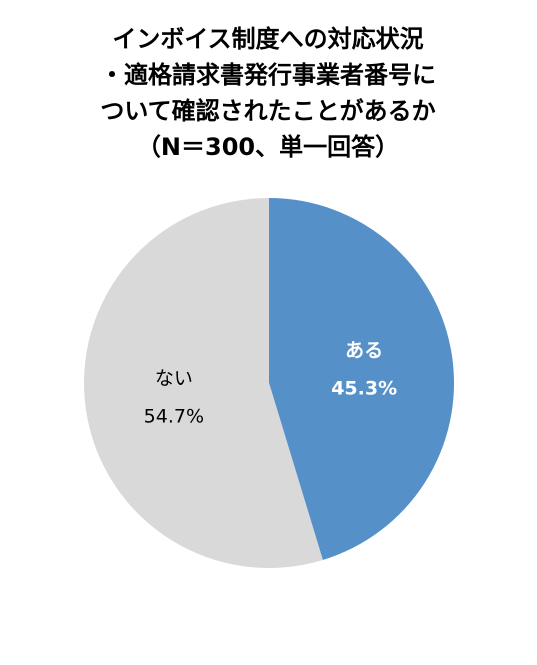  I want to click on slice-category-label: ある, so click(364, 350).